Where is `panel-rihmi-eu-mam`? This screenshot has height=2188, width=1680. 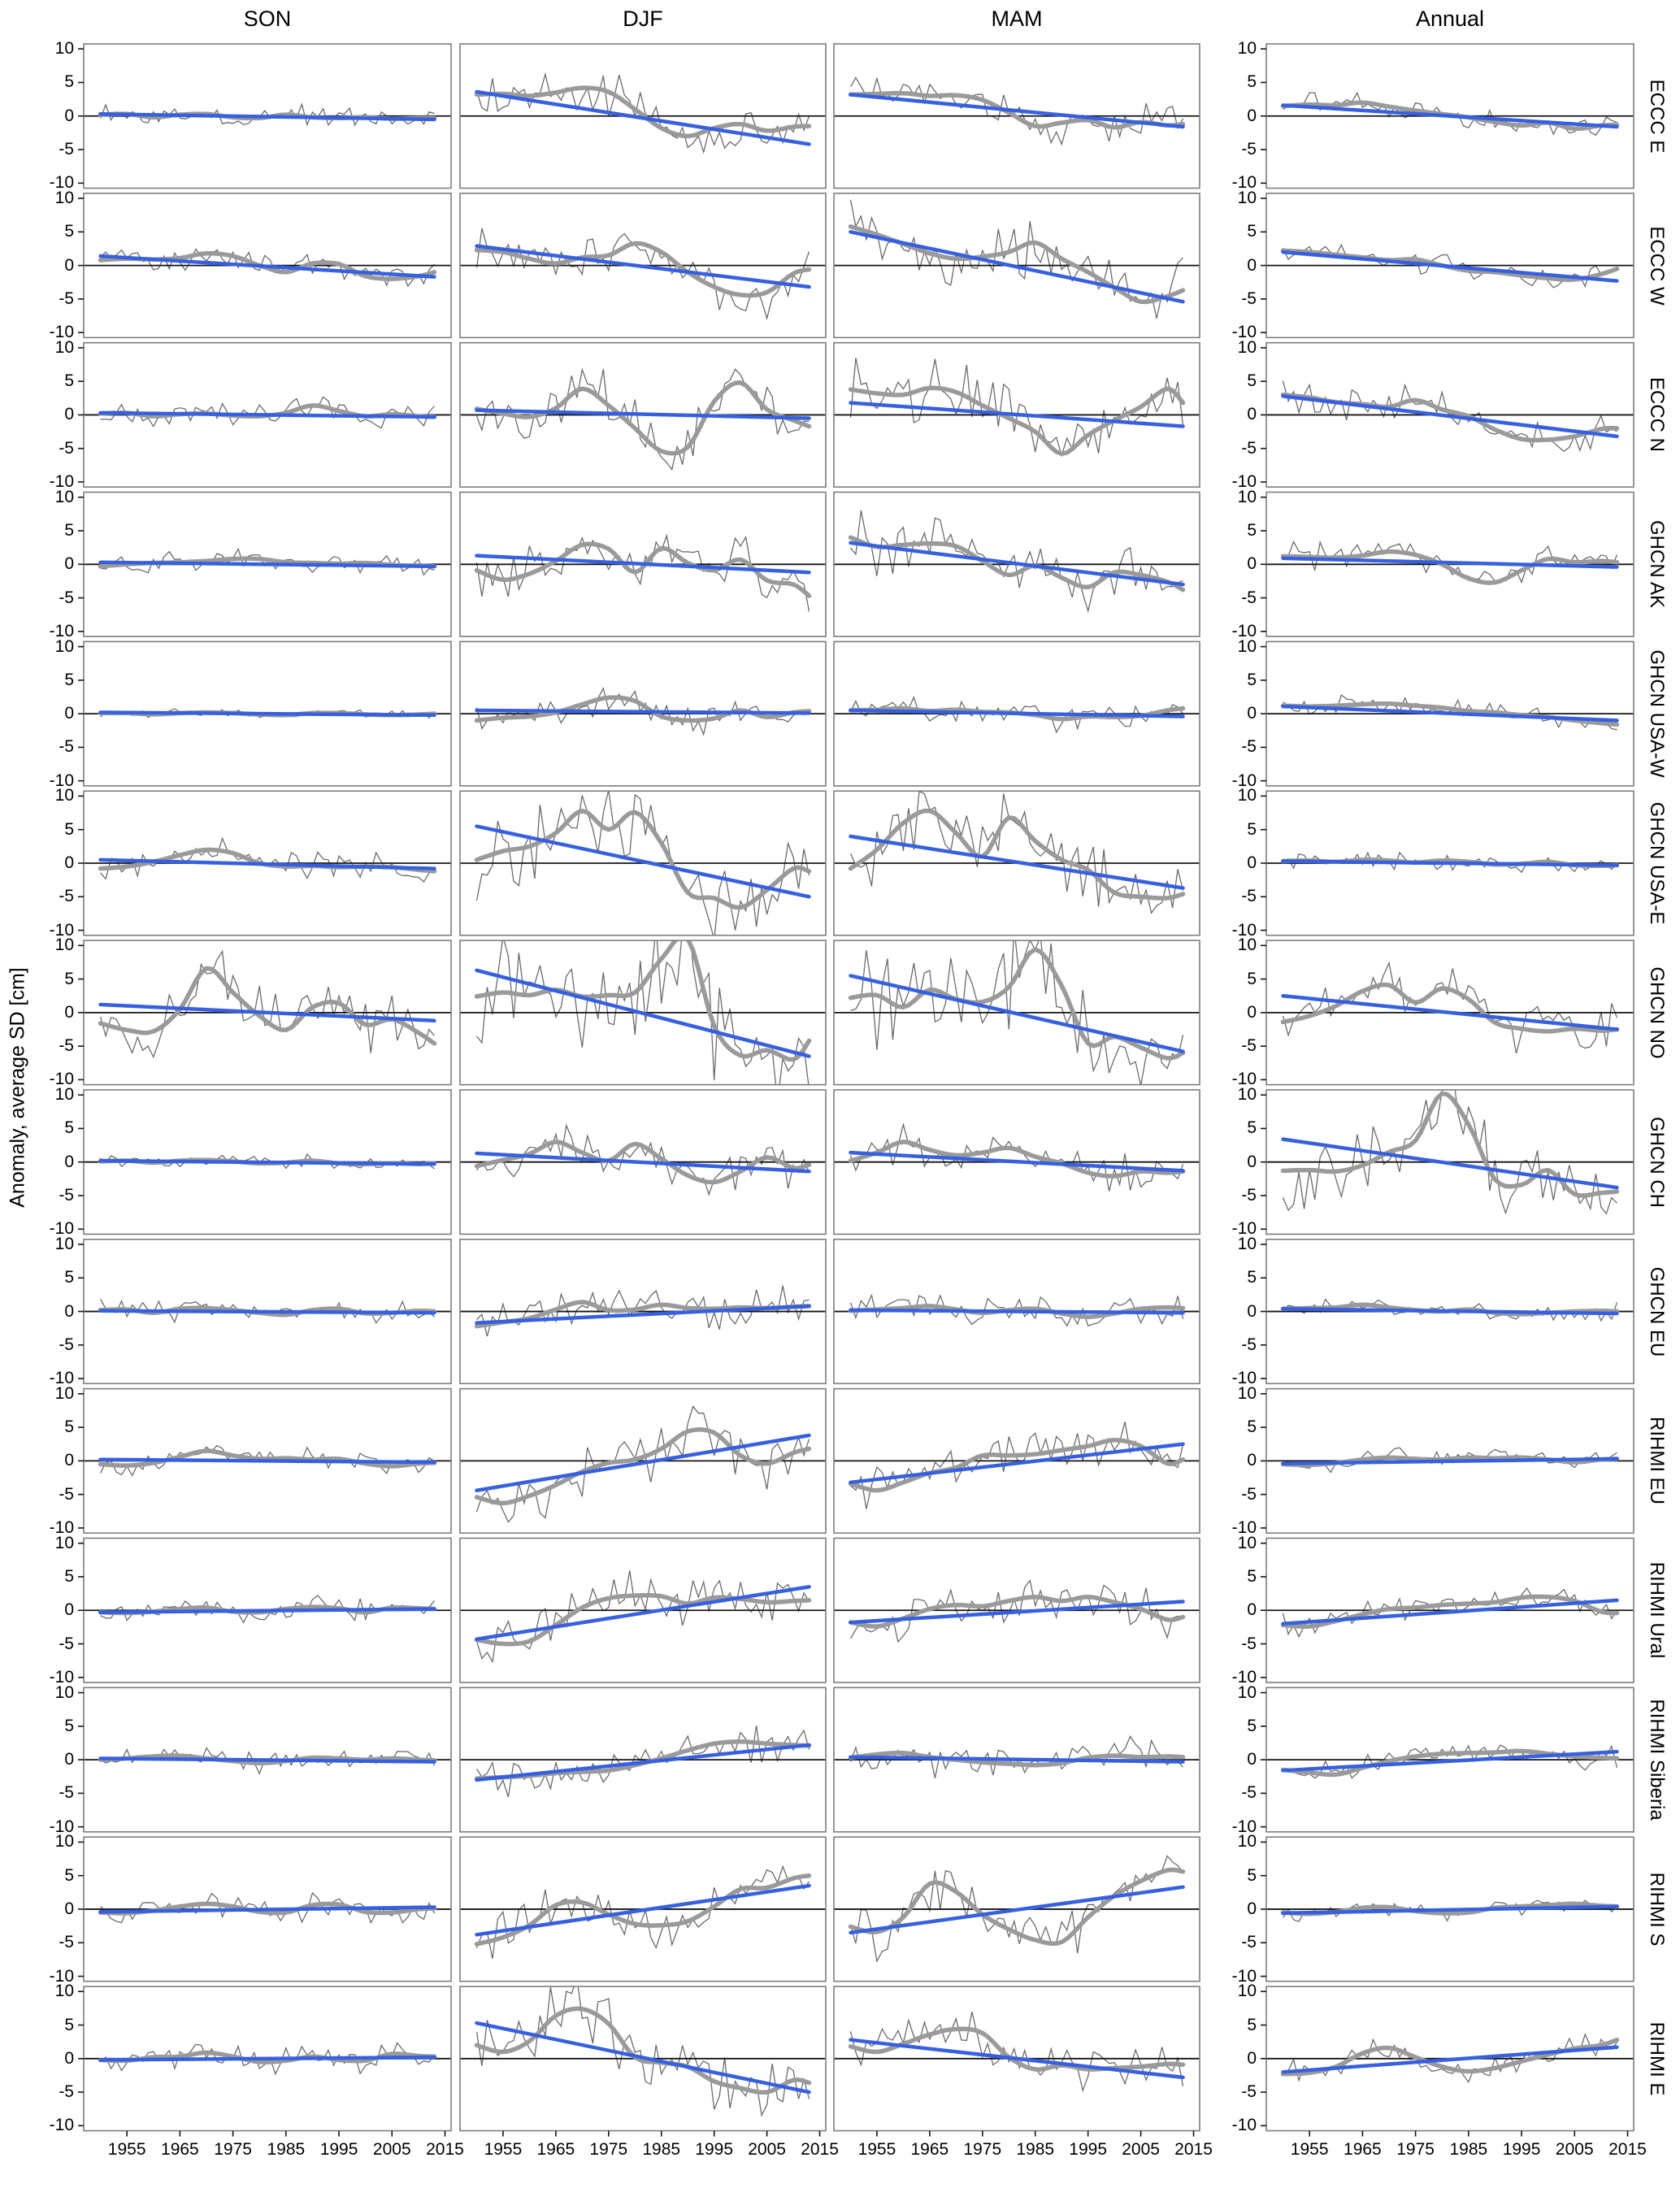 panel-rihmi-eu-mam is located at coordinates (1017, 1465).